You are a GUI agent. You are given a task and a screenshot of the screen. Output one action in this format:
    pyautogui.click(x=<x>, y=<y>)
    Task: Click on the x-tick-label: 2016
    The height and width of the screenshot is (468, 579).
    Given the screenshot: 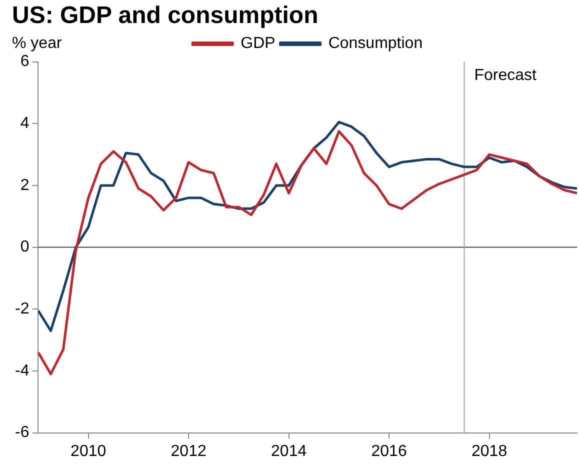 What is the action you would take?
    pyautogui.click(x=389, y=451)
    